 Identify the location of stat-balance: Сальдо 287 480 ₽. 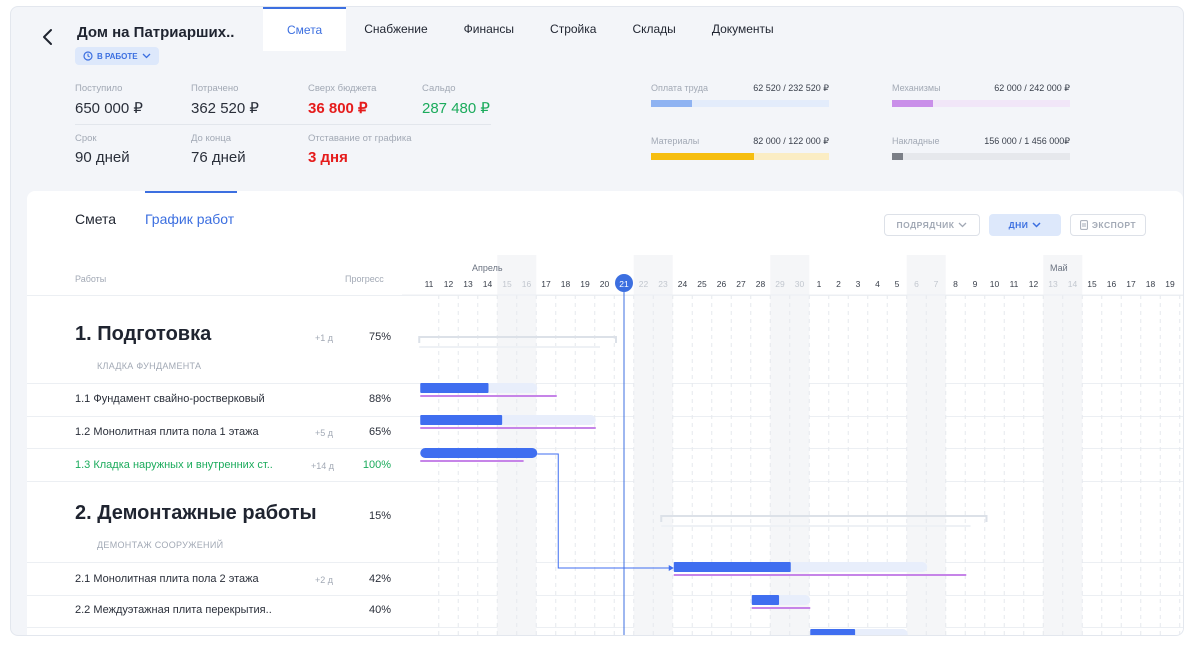
(456, 100).